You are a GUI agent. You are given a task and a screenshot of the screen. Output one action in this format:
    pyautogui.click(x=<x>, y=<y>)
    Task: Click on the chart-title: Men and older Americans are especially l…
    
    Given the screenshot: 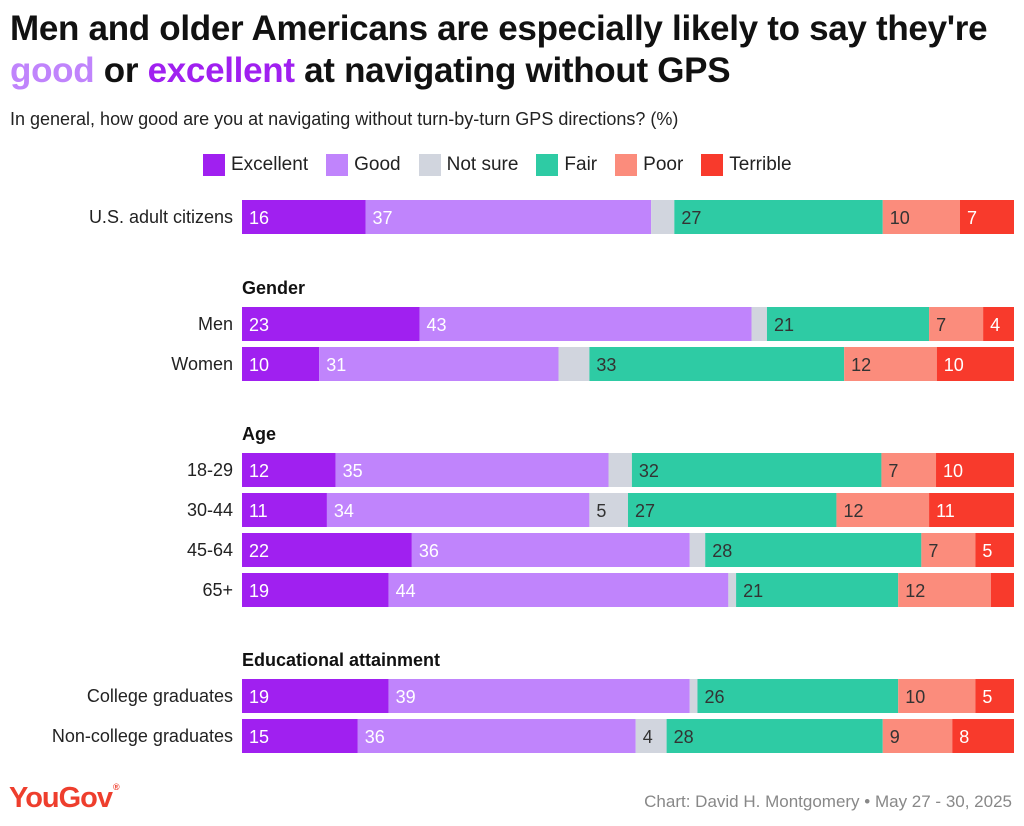 What is the action you would take?
    pyautogui.click(x=510, y=50)
    